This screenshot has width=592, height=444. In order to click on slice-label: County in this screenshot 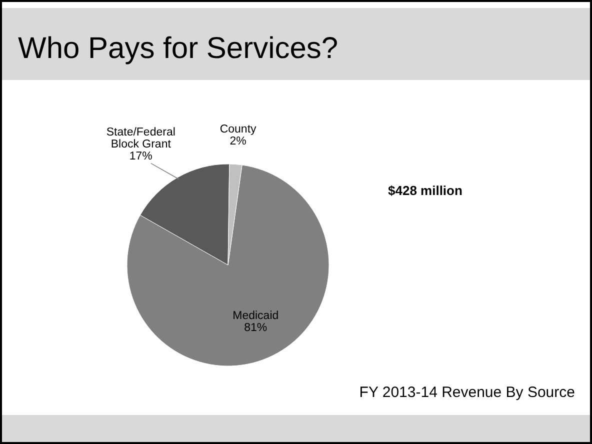, I will do `click(238, 129)`.